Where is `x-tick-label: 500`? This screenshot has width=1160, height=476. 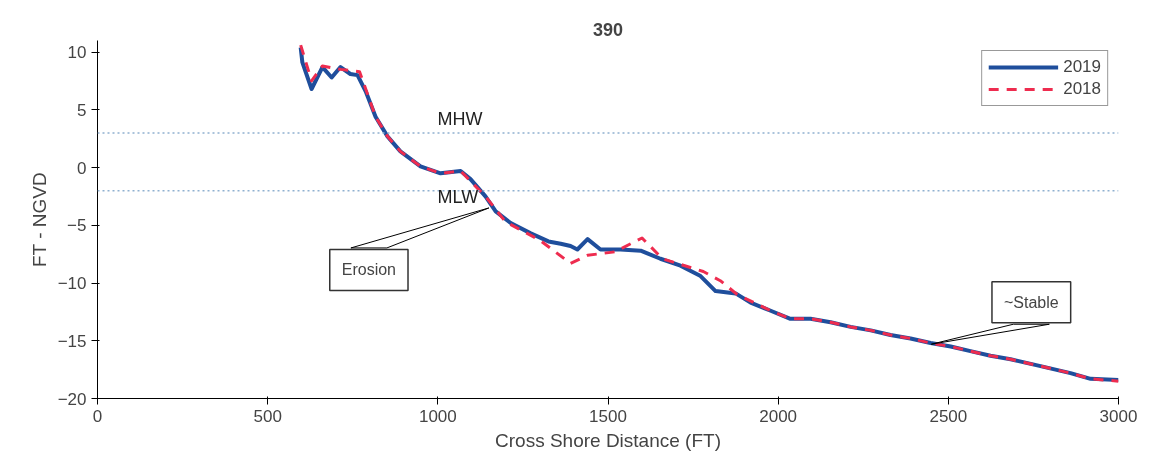
x-tick-label: 500 is located at coordinates (267, 416).